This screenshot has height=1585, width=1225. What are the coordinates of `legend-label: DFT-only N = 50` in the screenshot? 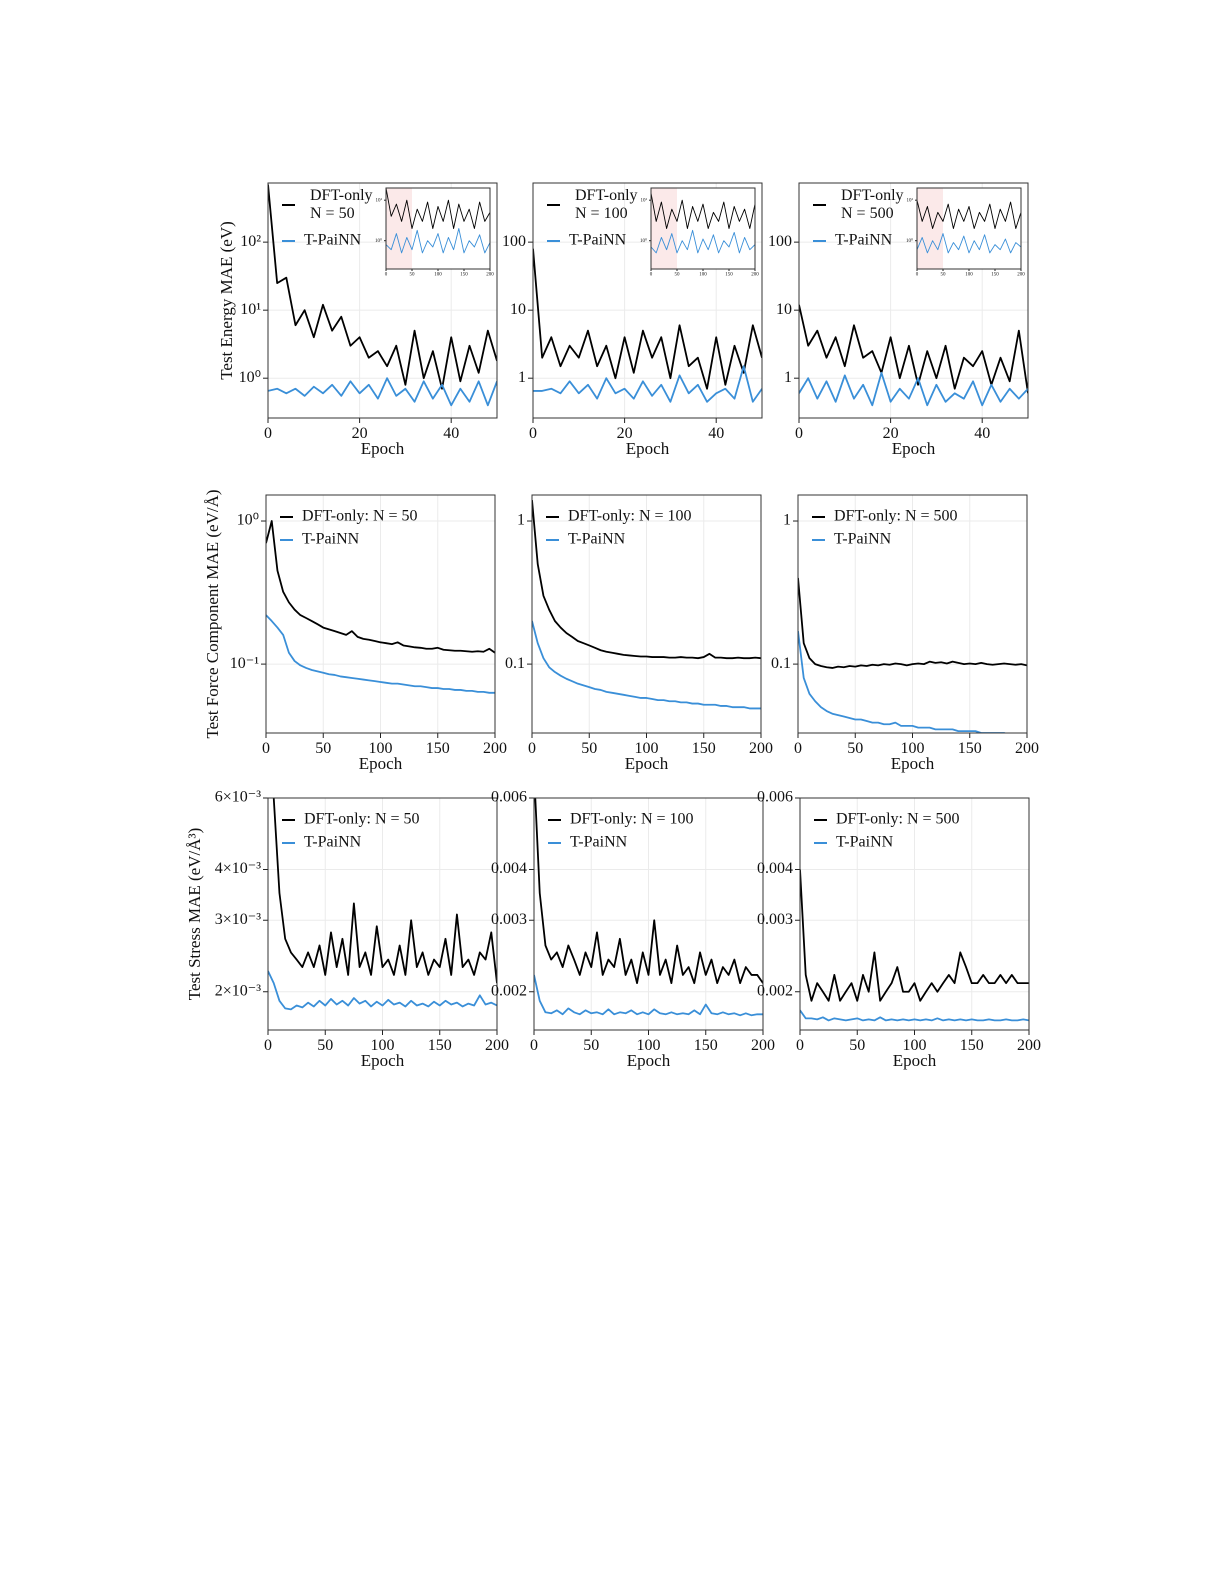 It's located at (341, 204).